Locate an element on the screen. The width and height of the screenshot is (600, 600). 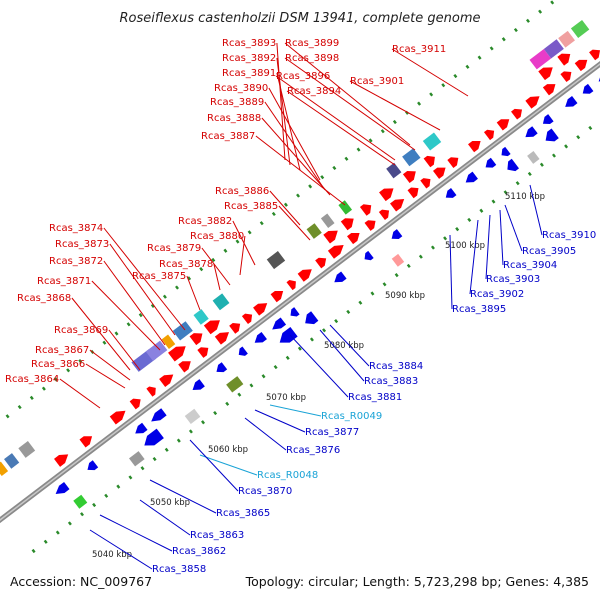
reverse-gene-label: Rcas_3904 is located at coordinates (530, 265).